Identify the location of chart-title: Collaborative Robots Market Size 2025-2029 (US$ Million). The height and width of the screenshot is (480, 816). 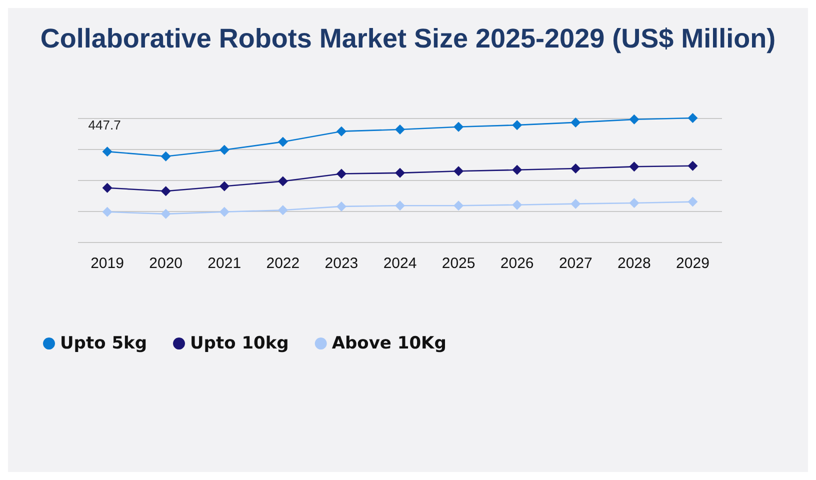
(408, 39).